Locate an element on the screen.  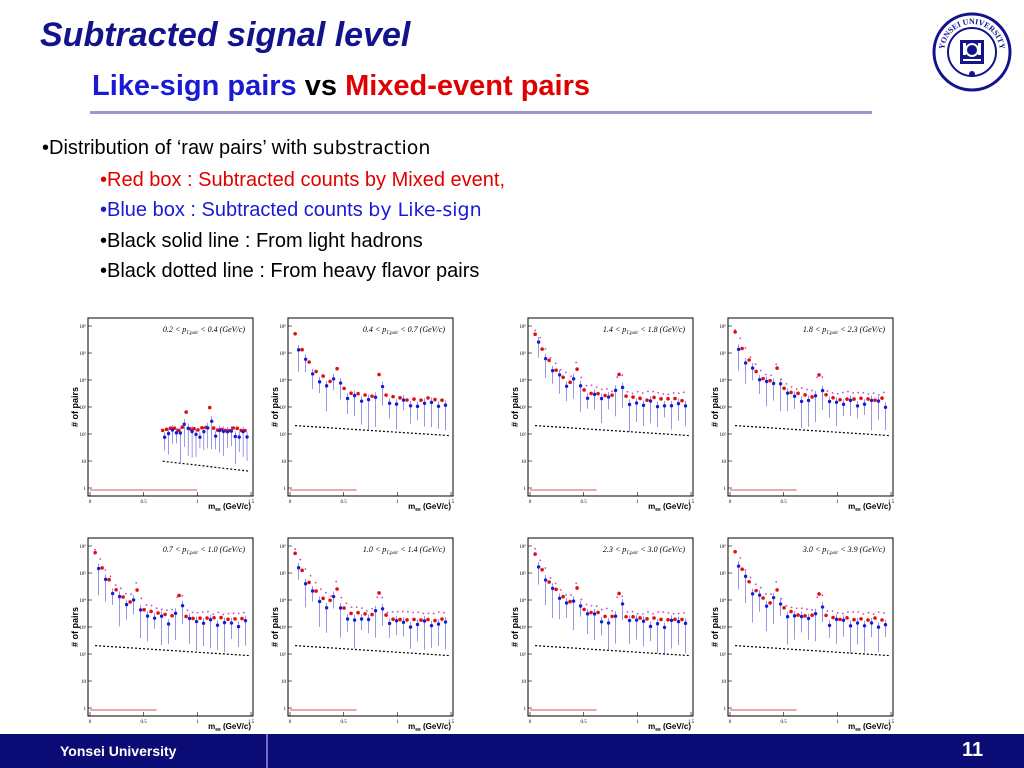
heavy-flavor-dotted-line is located at coordinates (812, 651).